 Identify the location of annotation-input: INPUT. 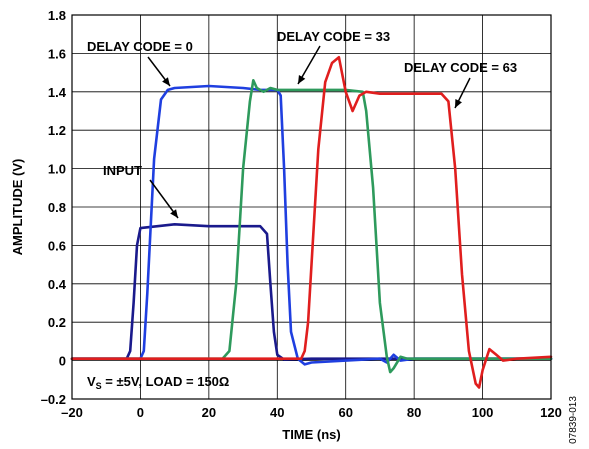
(122, 170).